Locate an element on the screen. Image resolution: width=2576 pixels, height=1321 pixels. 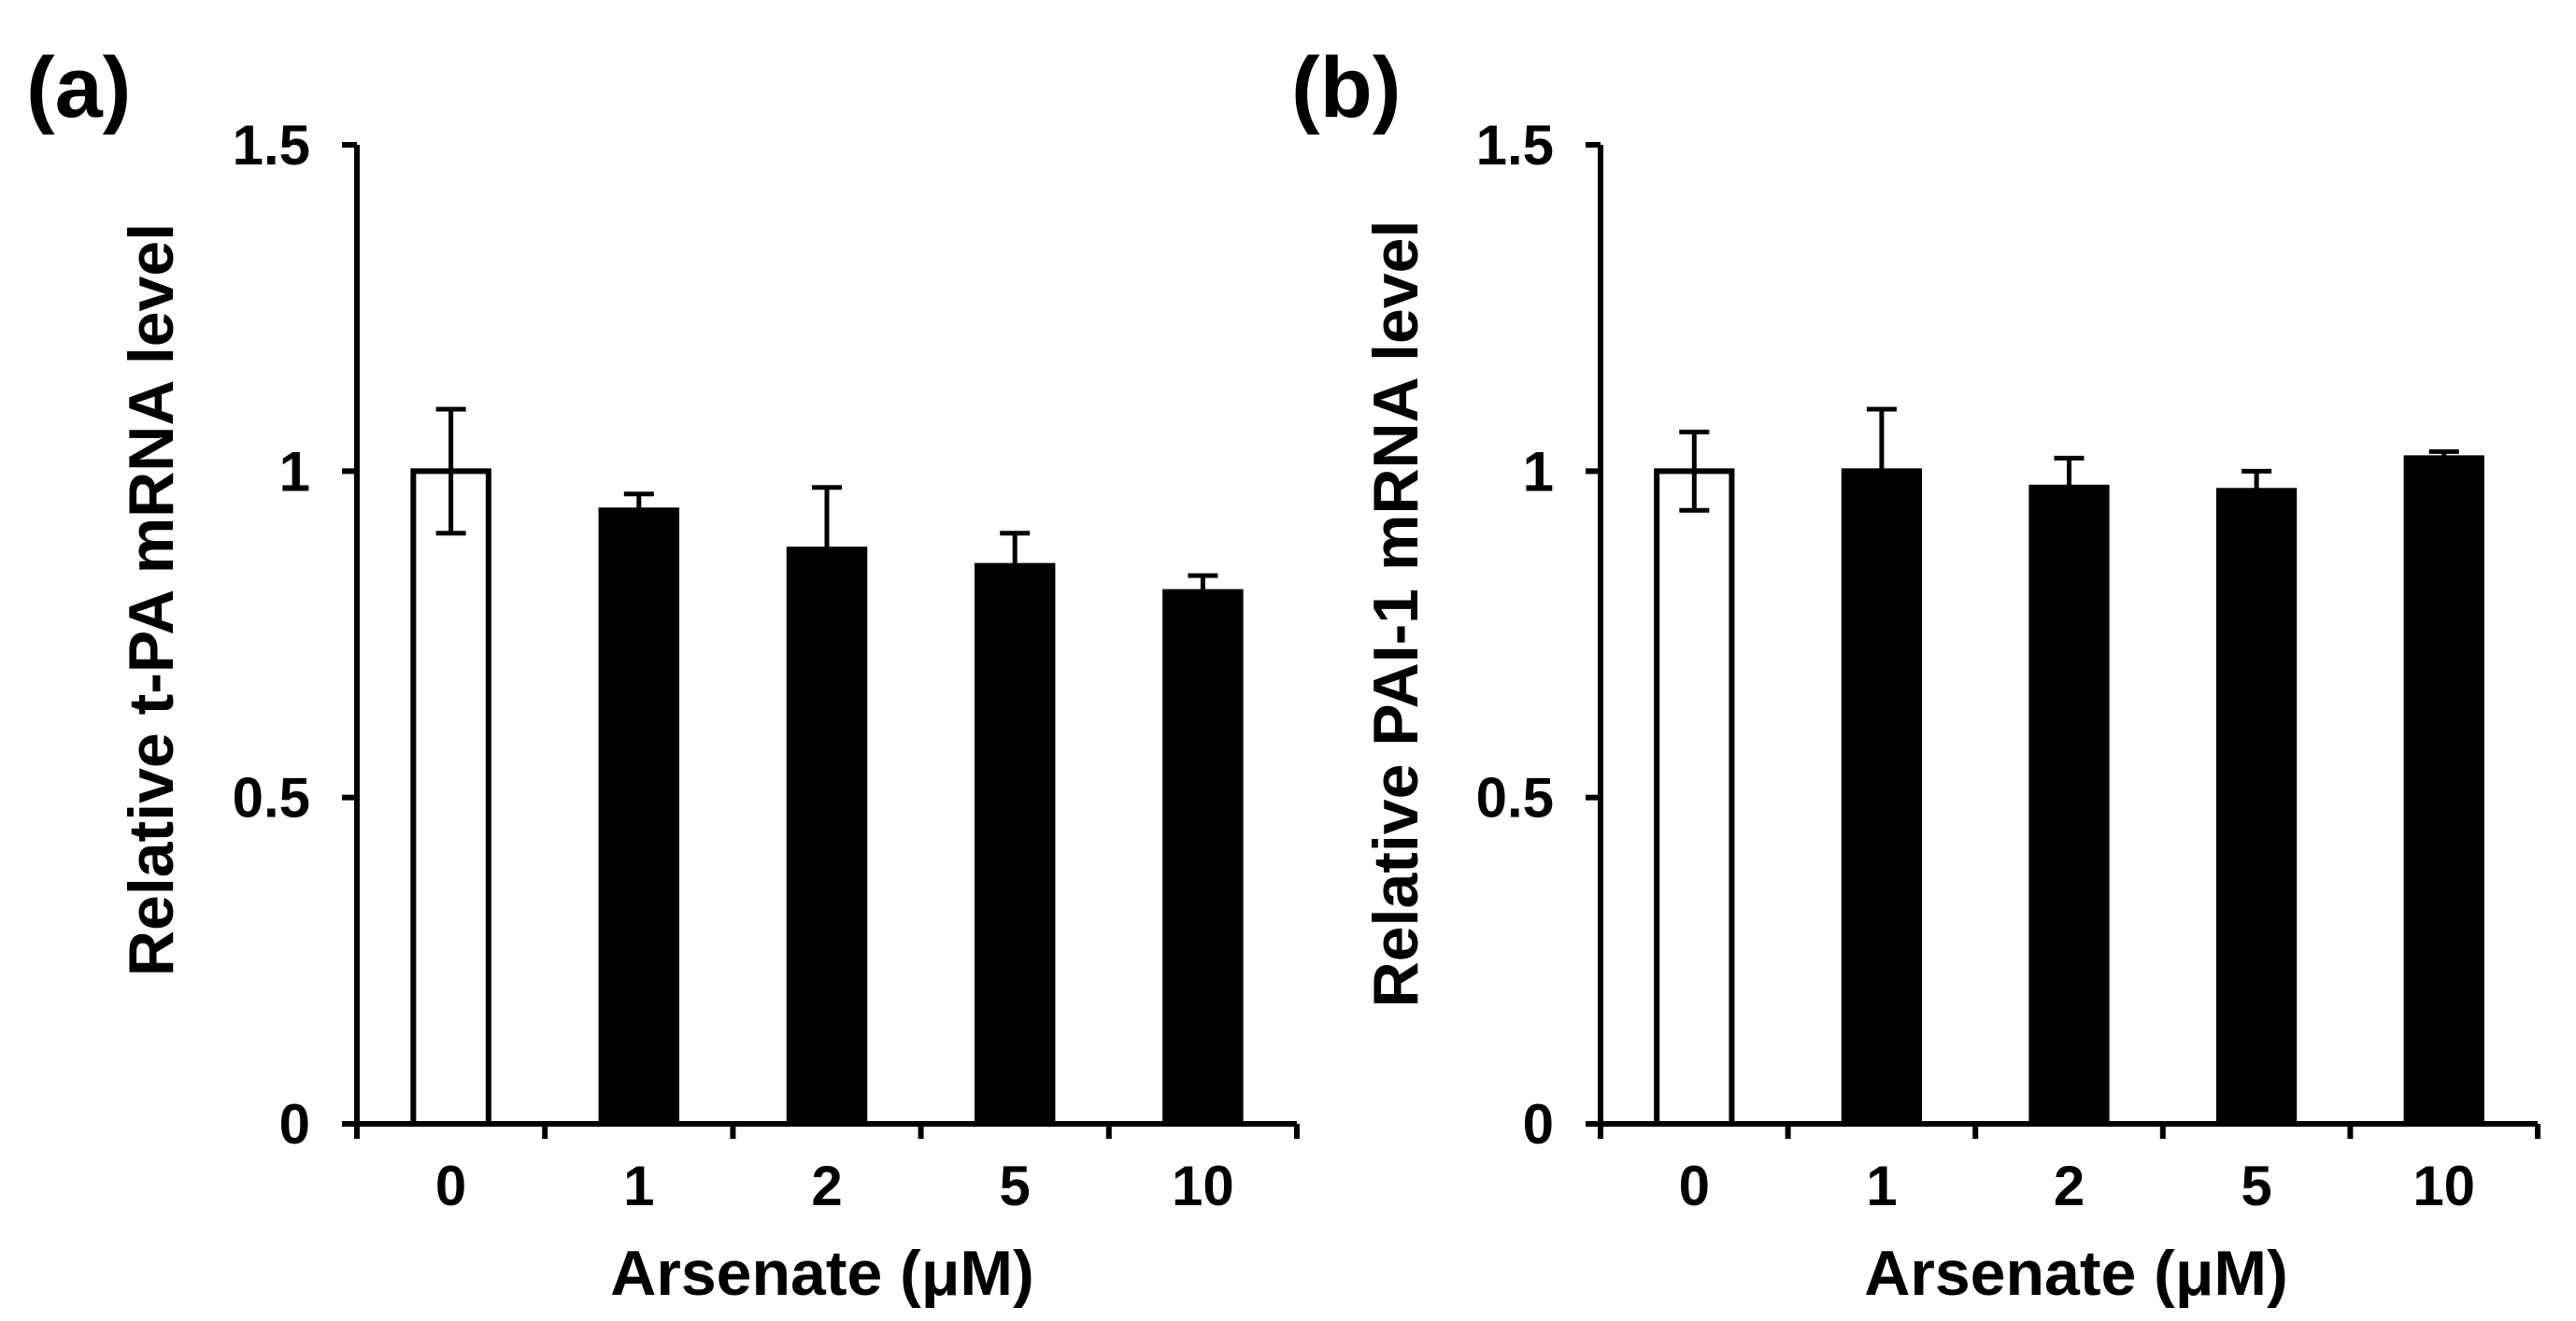
y-axis-label-a: Relative t-PA mRNA level is located at coordinates (151, 599).